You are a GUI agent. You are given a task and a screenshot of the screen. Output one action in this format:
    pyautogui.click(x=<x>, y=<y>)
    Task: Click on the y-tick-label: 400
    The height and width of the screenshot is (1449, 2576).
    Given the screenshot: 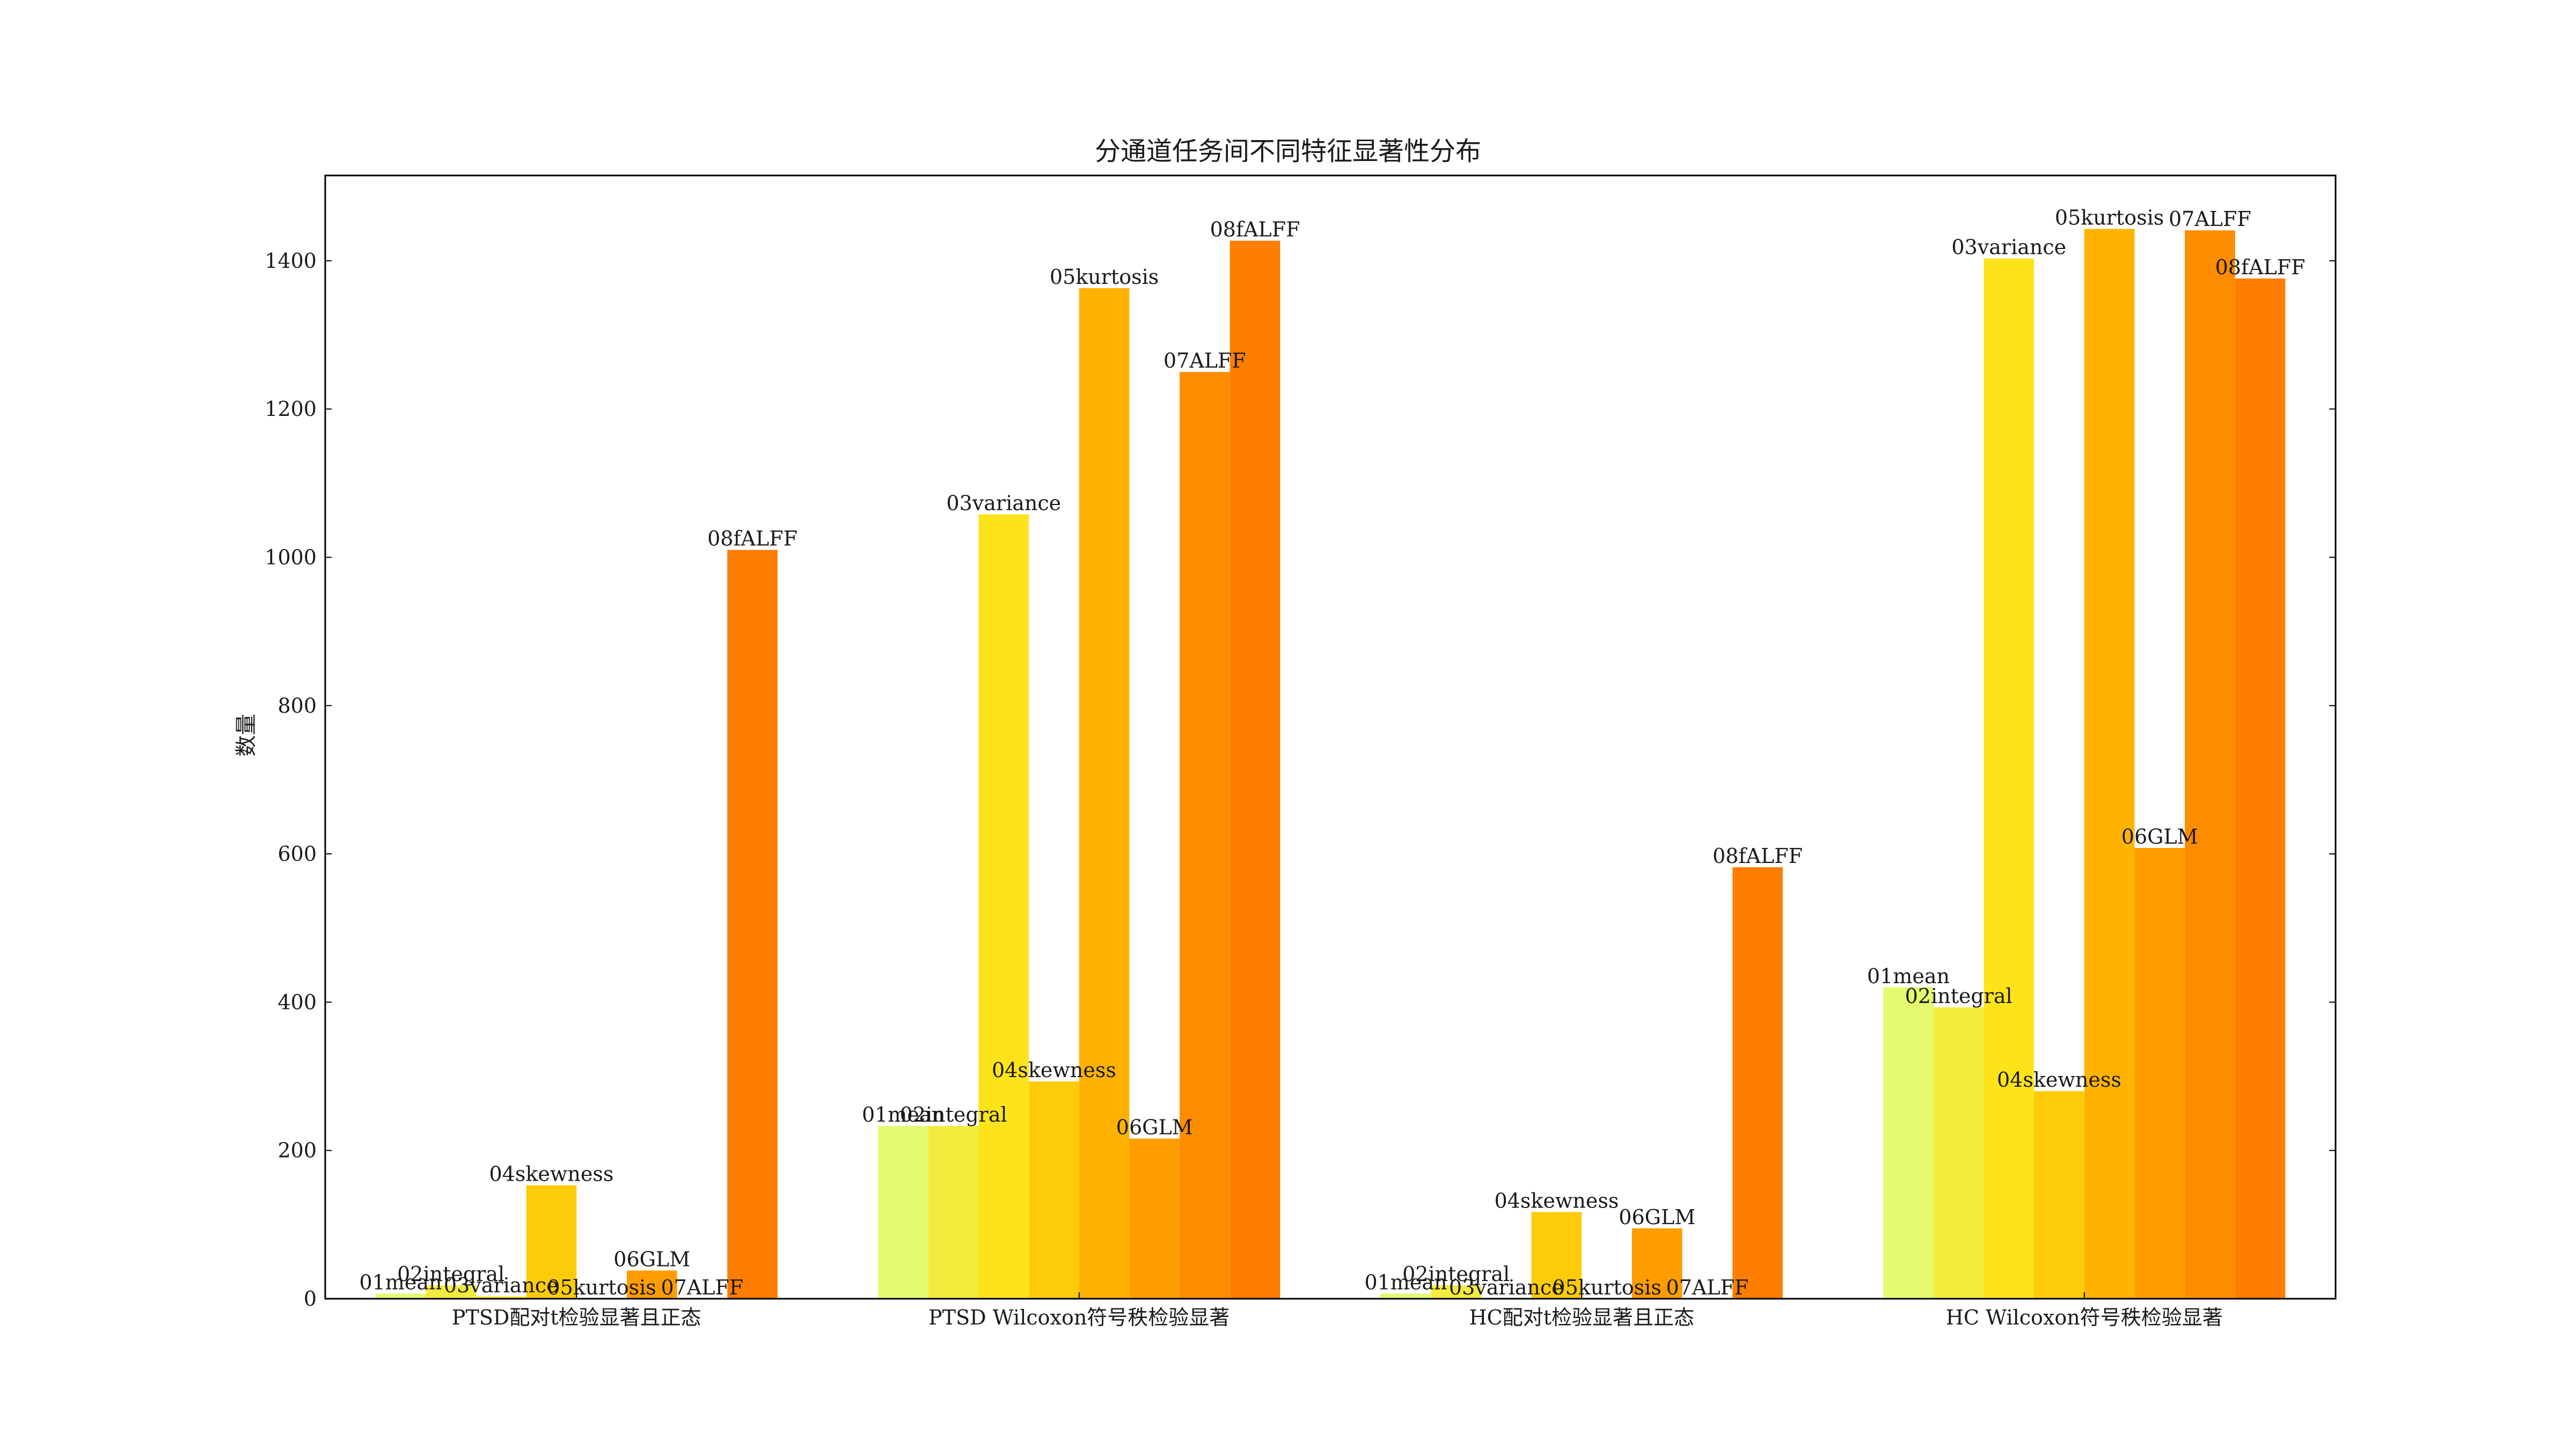 What is the action you would take?
    pyautogui.click(x=297, y=1002)
    